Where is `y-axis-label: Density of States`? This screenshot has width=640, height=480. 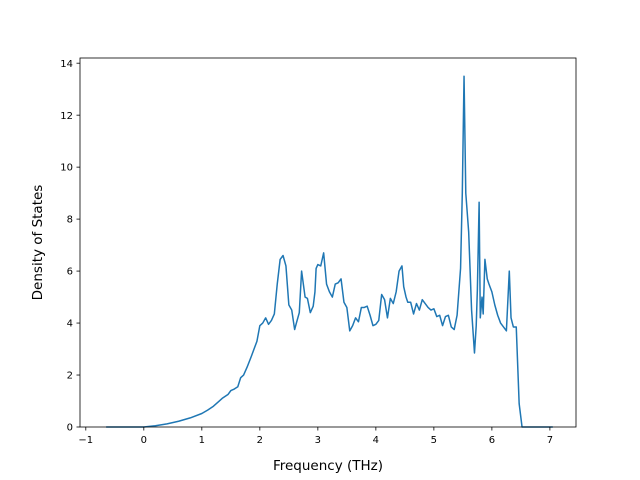
y-axis-label: Density of States is located at coordinates (38, 243).